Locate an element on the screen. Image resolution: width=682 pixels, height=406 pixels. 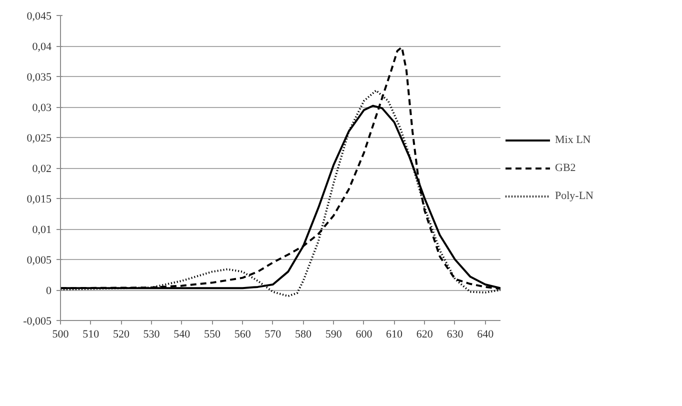
legend-label: Poly-LN is located at coordinates (574, 196).